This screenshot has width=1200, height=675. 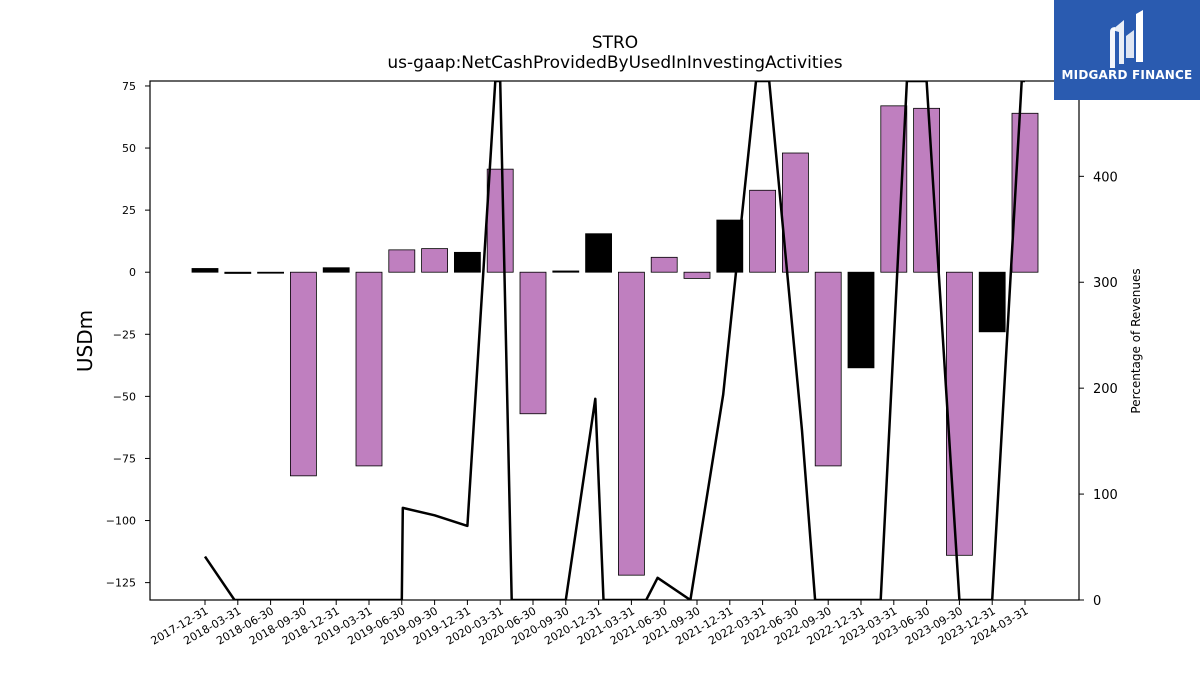 I want to click on y-axis-left: −125 −100 −75 −50 −25 0 25 50 75, so click(x=128, y=335).